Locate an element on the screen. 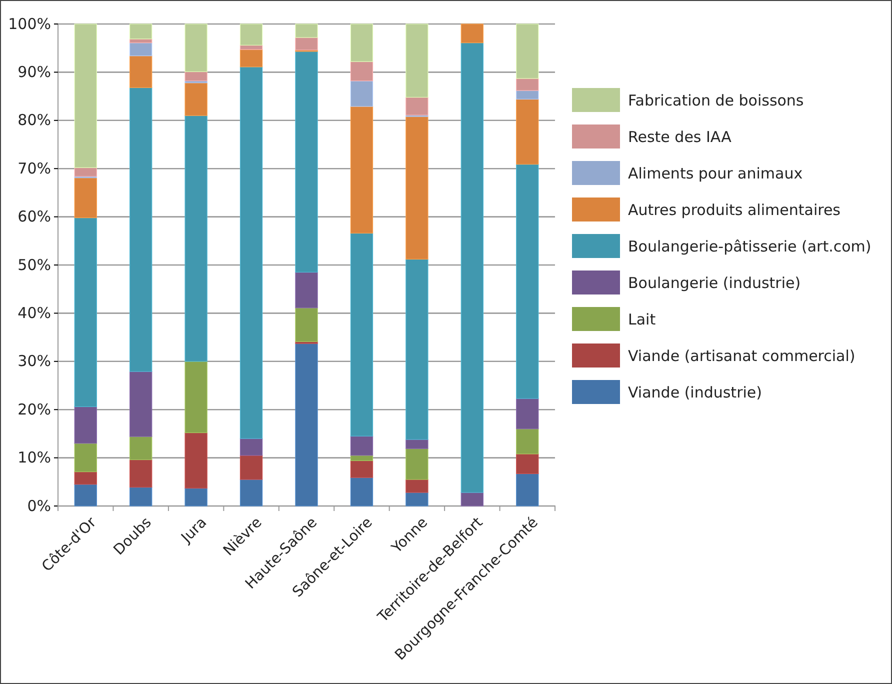 The width and height of the screenshot is (892, 684). y-tick-label: 50% is located at coordinates (34, 265).